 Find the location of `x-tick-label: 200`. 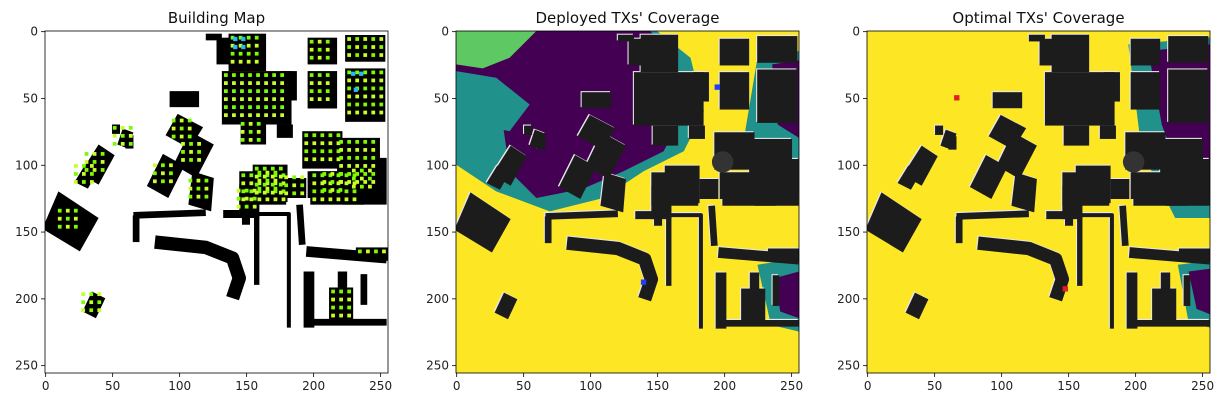

x-tick-label: 200 is located at coordinates (313, 386).